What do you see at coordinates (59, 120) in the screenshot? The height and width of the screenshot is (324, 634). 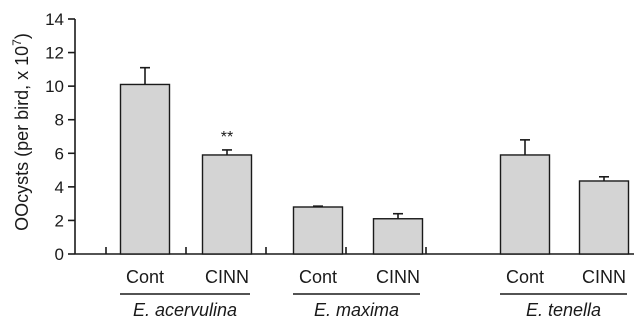 I see `y-tick-label: 8` at bounding box center [59, 120].